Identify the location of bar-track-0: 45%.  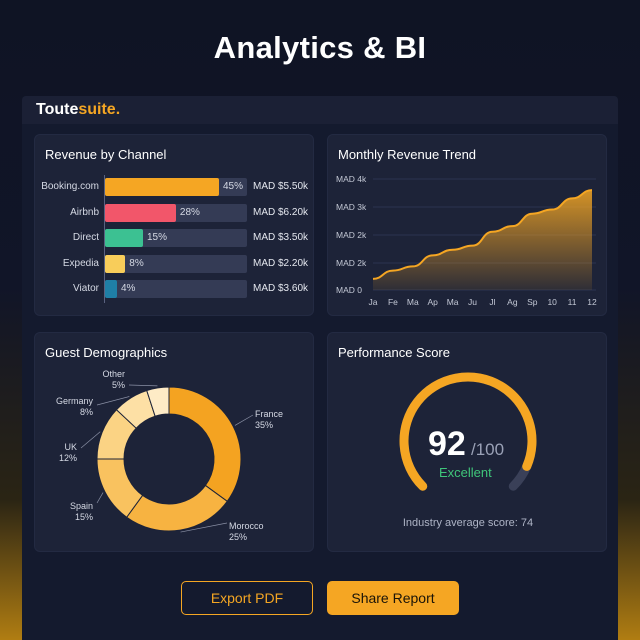
(176, 187).